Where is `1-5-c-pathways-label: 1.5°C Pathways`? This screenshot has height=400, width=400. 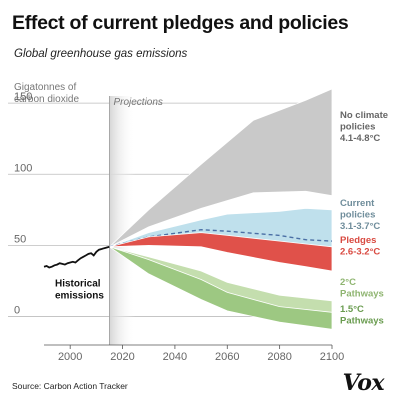 1-5-c-pathways-label: 1.5°C Pathways is located at coordinates (362, 315).